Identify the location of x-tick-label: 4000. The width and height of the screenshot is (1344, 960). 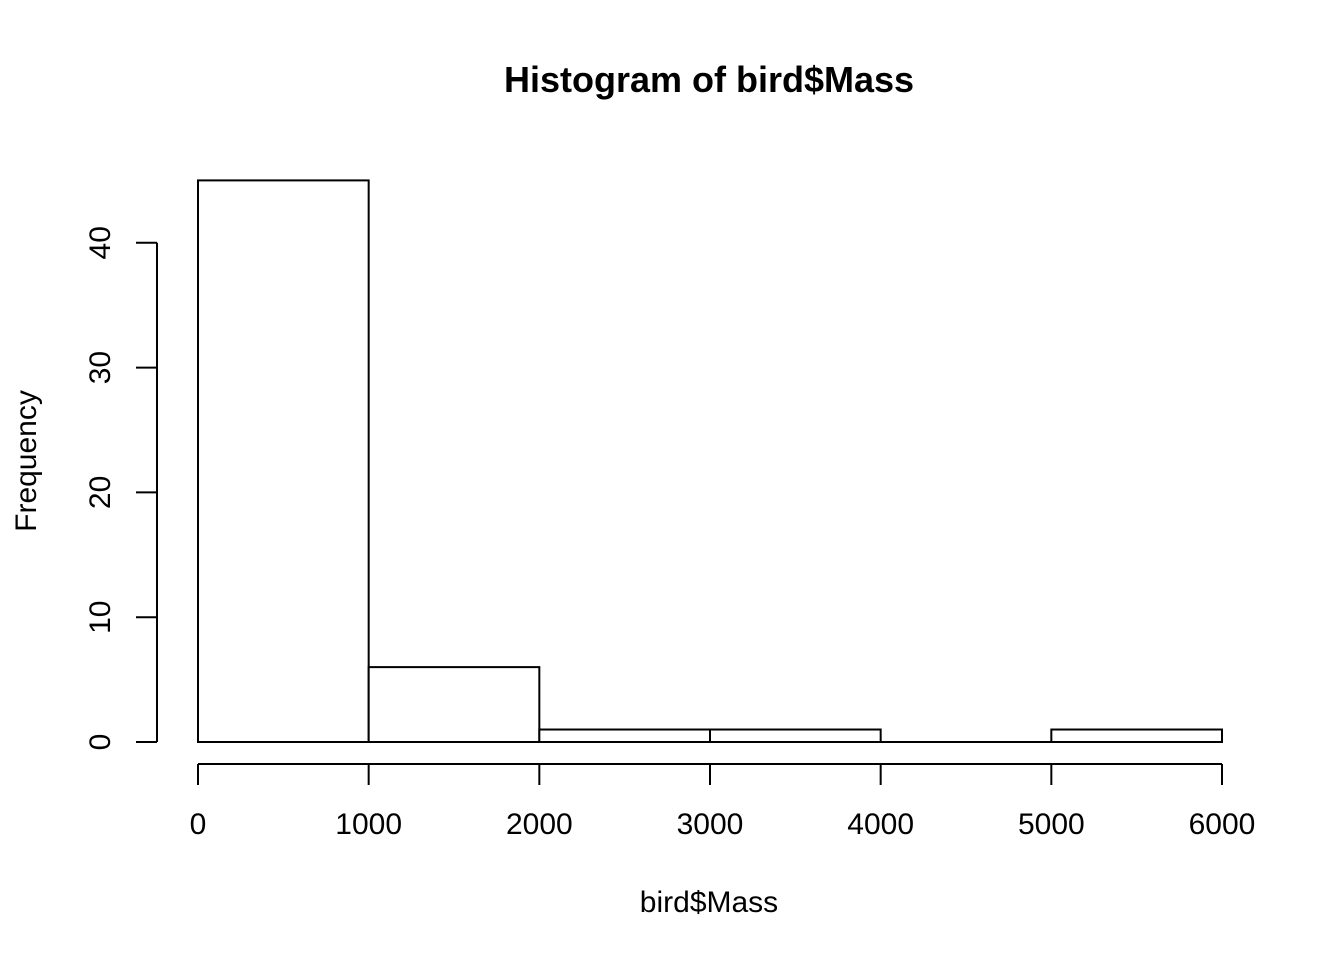
(880, 824).